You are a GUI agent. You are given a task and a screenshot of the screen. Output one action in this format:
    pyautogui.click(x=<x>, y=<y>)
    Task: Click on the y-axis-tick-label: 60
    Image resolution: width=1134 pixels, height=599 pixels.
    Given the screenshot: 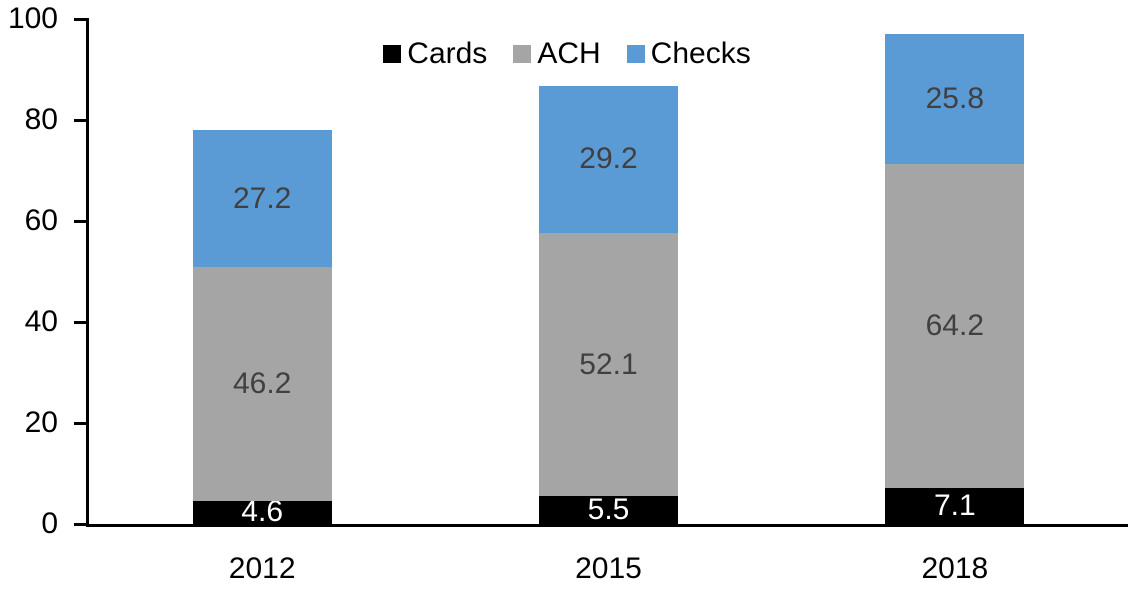 What is the action you would take?
    pyautogui.click(x=41, y=220)
    